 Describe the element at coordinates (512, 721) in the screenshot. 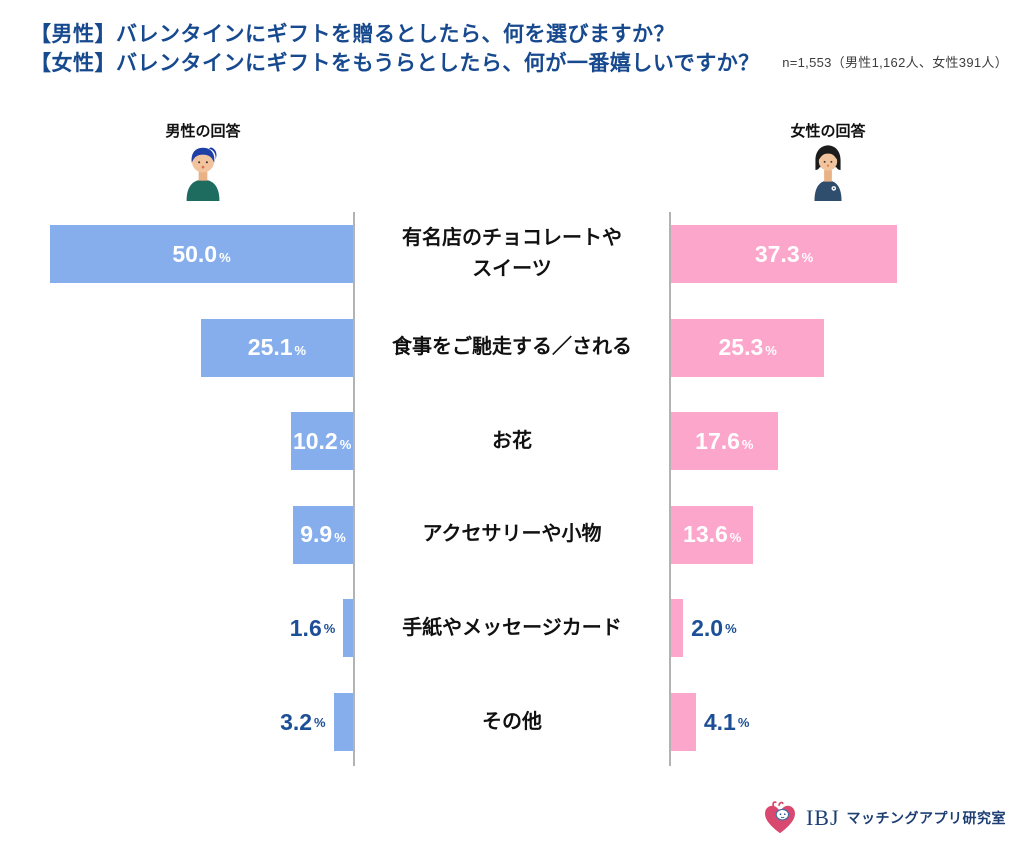

I see `category-label: その他` at that location.